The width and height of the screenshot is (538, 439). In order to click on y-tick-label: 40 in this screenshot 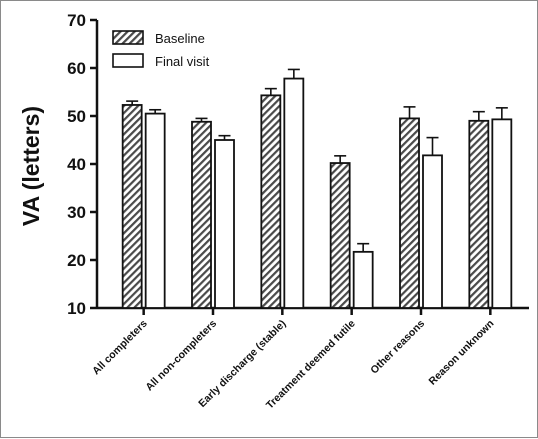, I will do `click(76, 164)`.